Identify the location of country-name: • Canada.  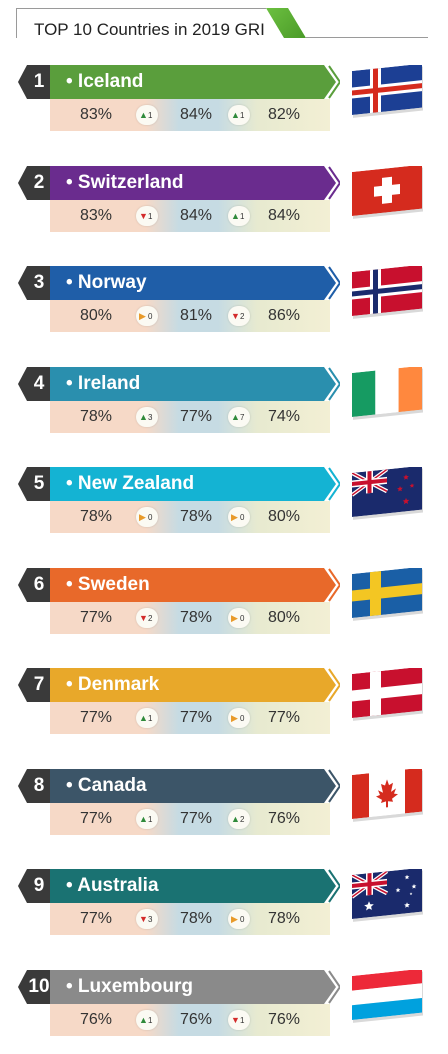
(106, 785).